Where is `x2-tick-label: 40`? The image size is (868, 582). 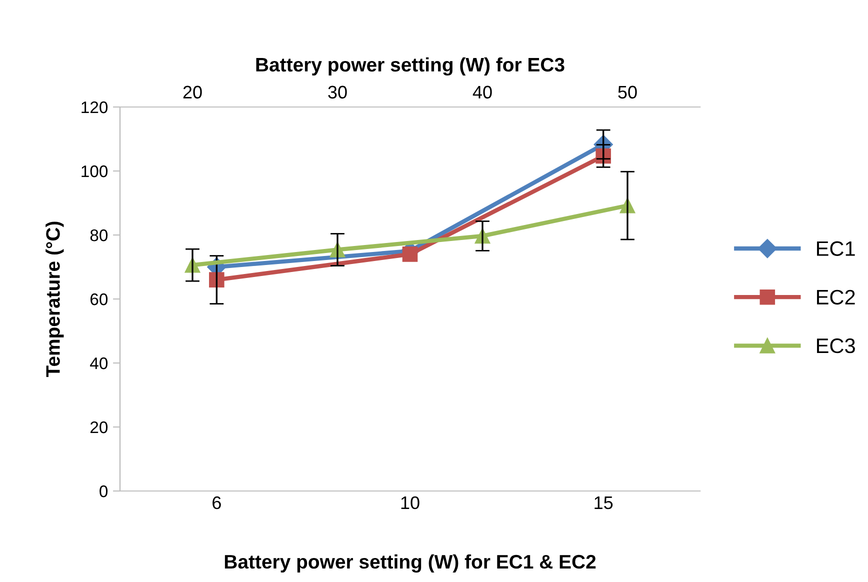
x2-tick-label: 40 is located at coordinates (482, 92).